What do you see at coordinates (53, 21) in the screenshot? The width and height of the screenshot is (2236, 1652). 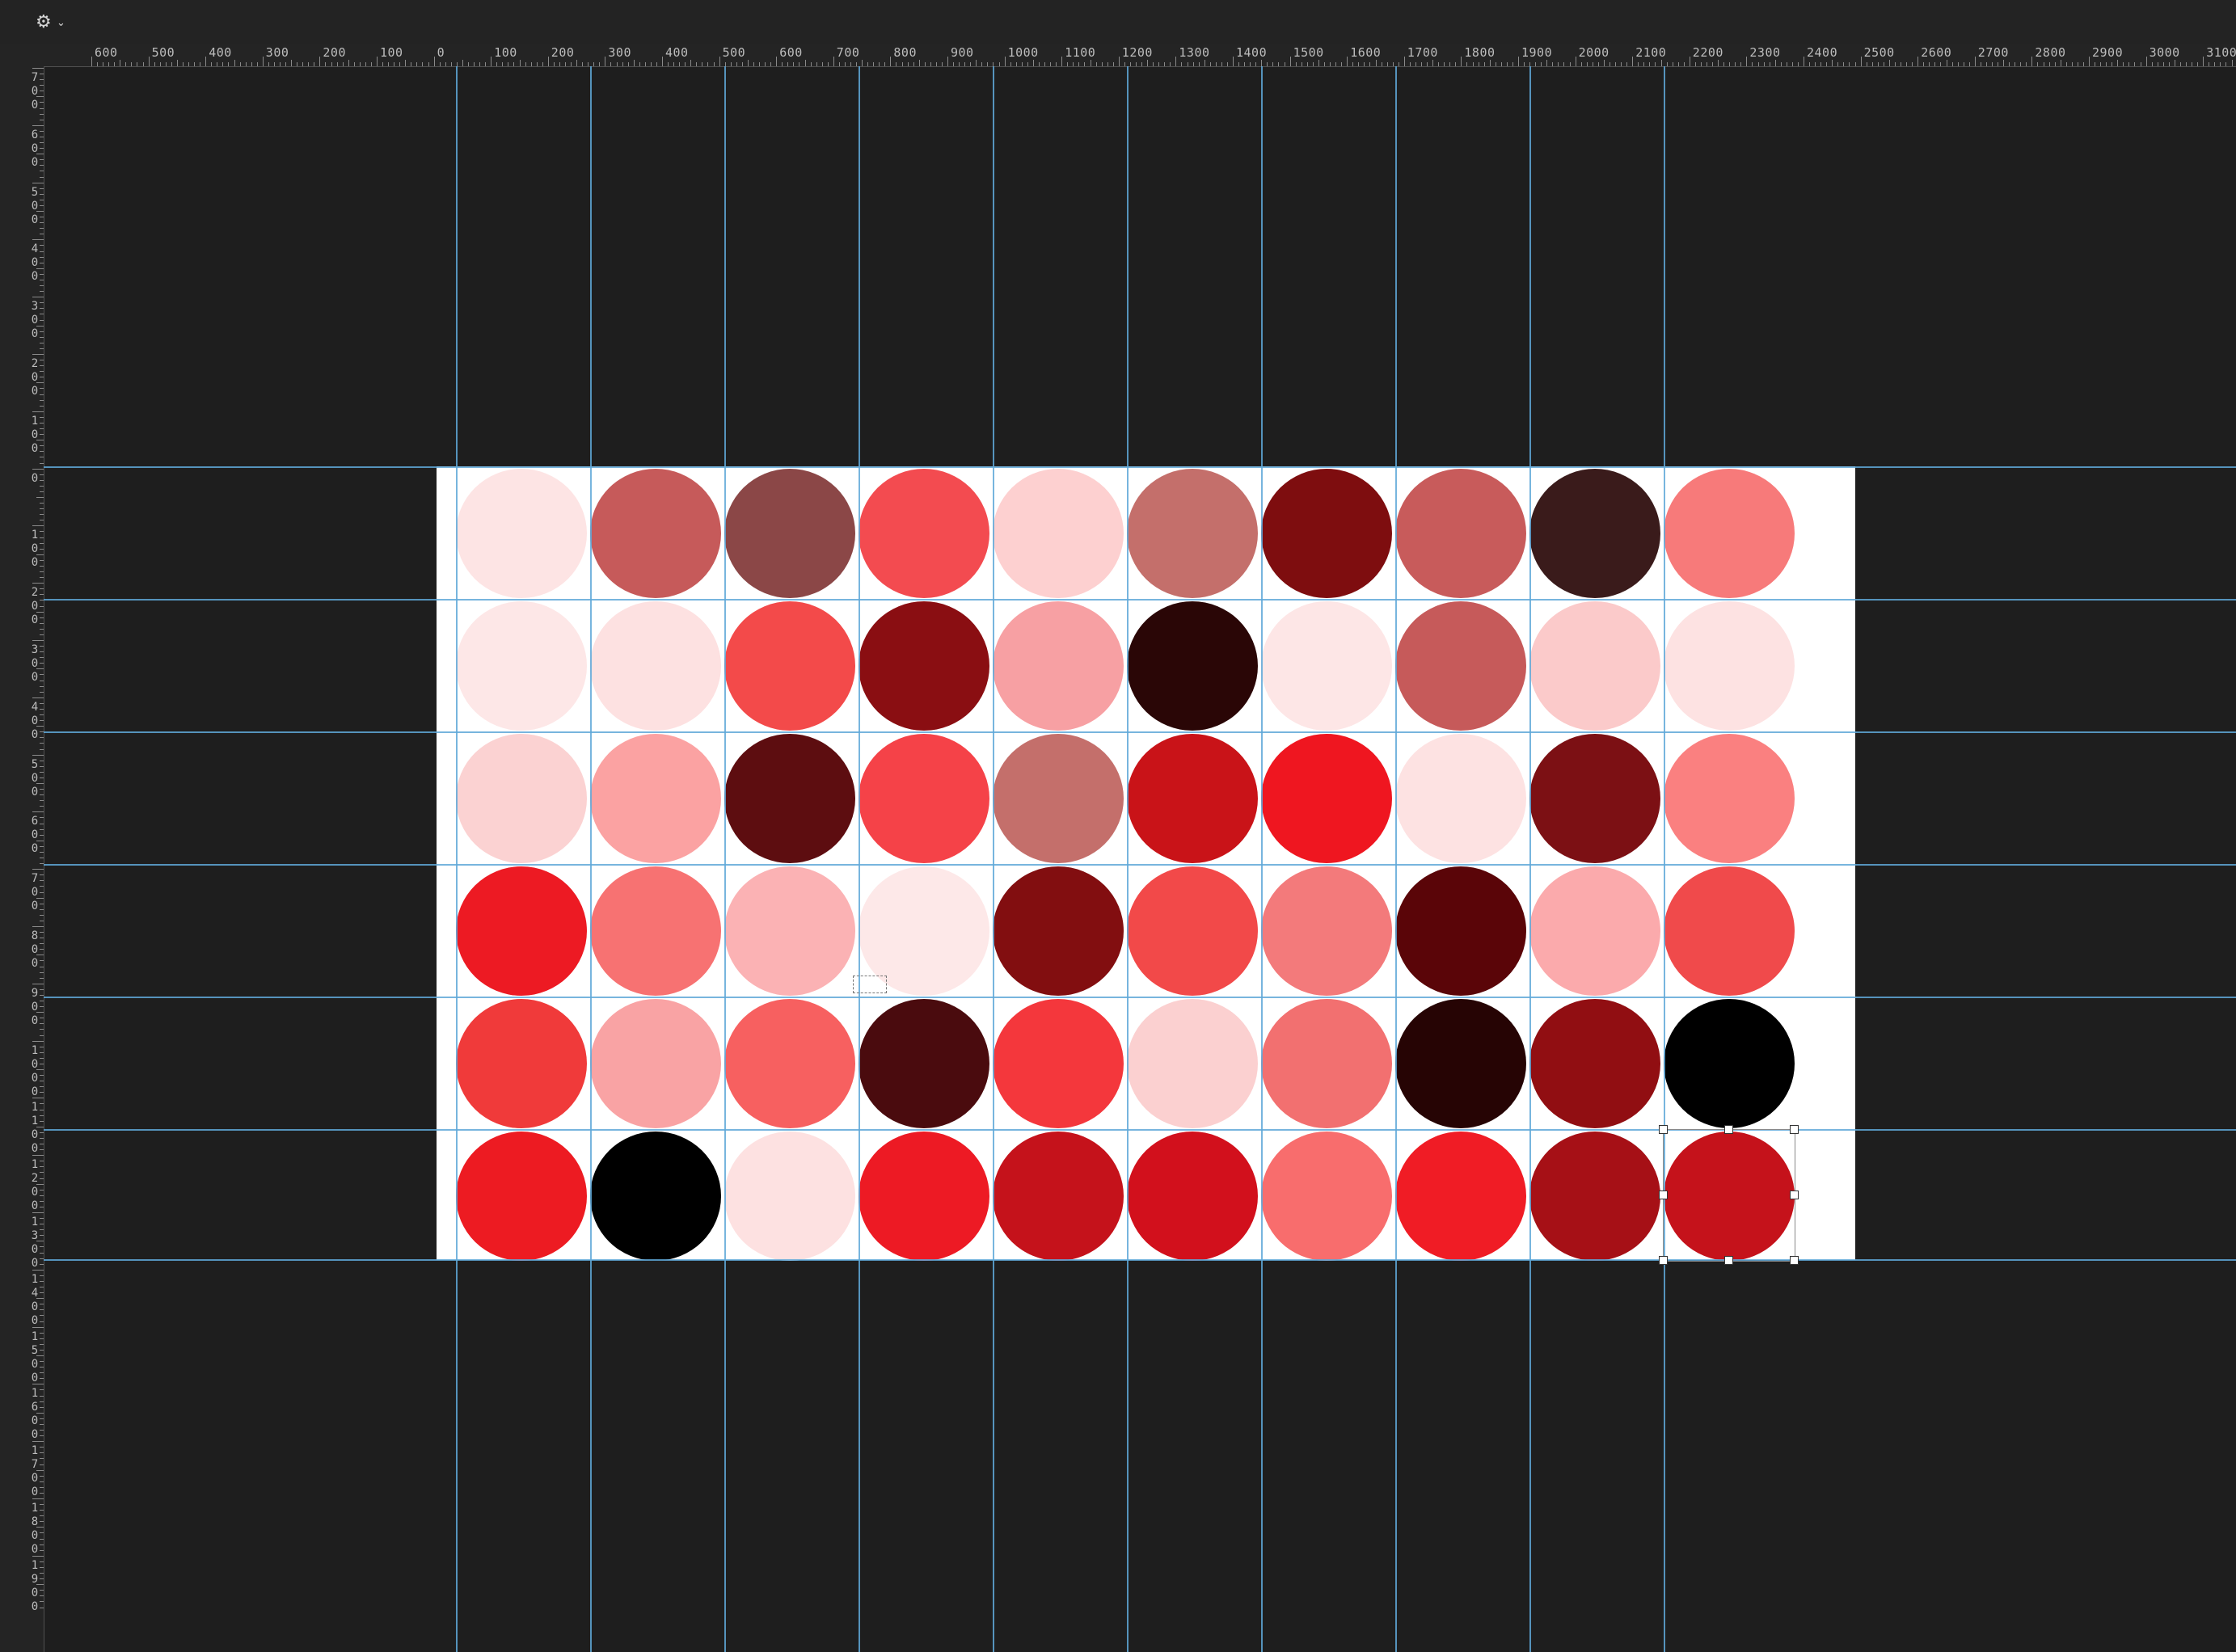 I see `gear-menu-button: ⚙ ⌄` at bounding box center [53, 21].